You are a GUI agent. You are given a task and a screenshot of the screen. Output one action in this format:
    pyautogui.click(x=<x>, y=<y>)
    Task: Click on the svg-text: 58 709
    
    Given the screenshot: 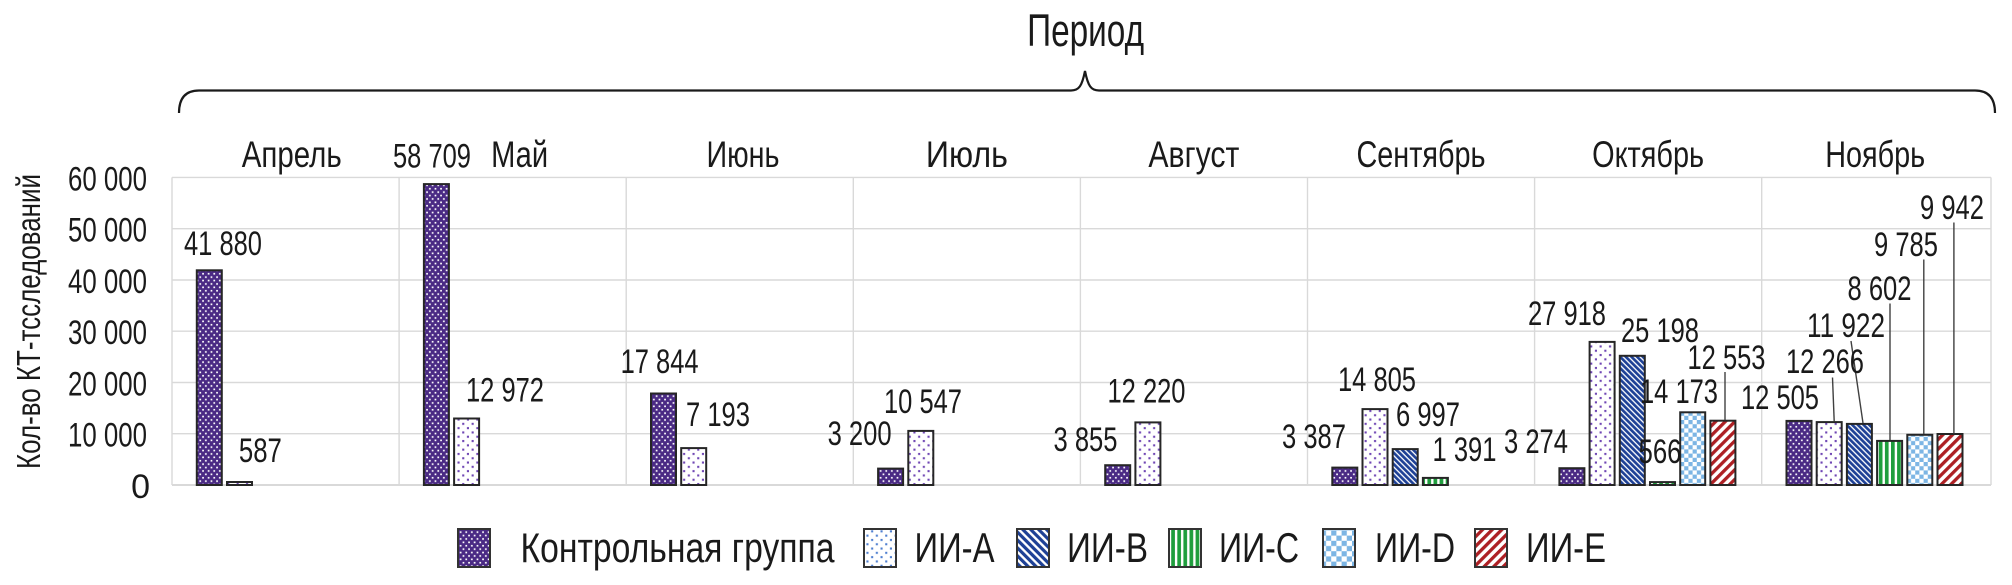 What is the action you would take?
    pyautogui.click(x=432, y=157)
    